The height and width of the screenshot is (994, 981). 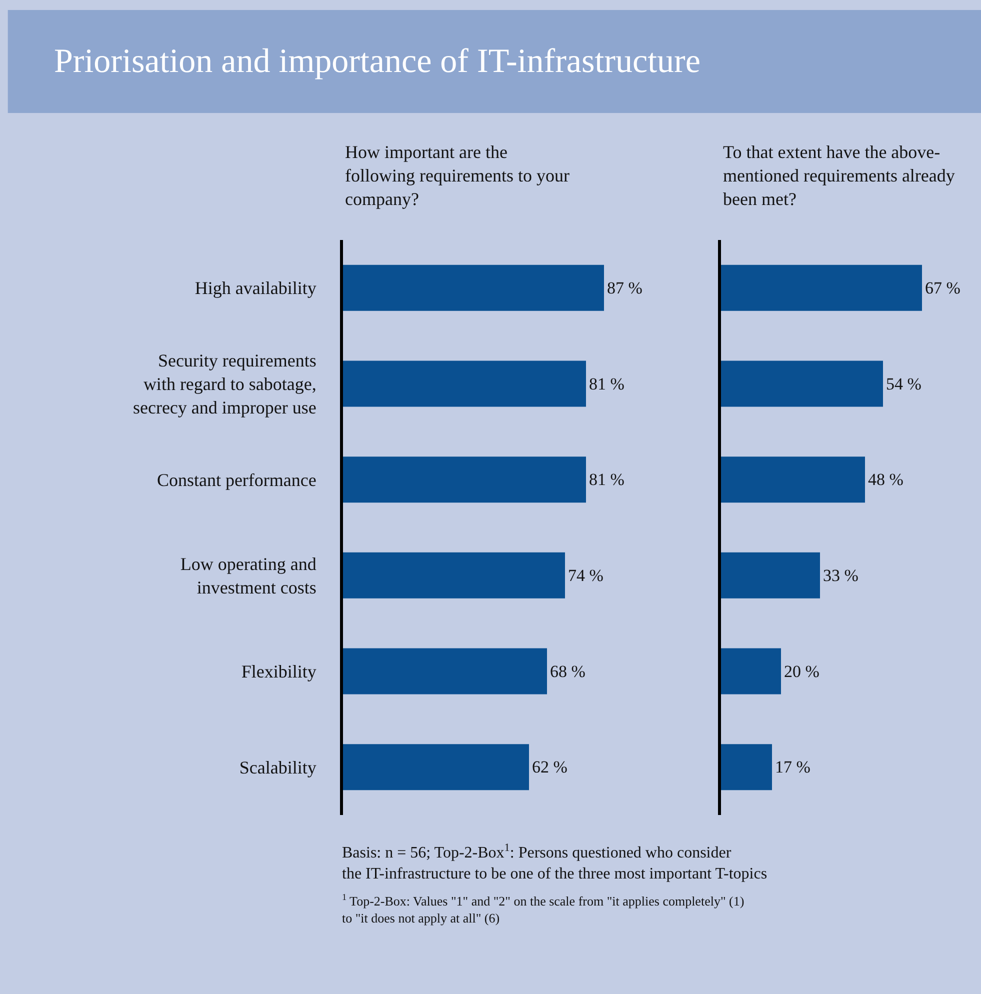 What do you see at coordinates (224, 384) in the screenshot?
I see `y-tick-label: Security requirements with regard to sabotage, secrecy and improper use` at bounding box center [224, 384].